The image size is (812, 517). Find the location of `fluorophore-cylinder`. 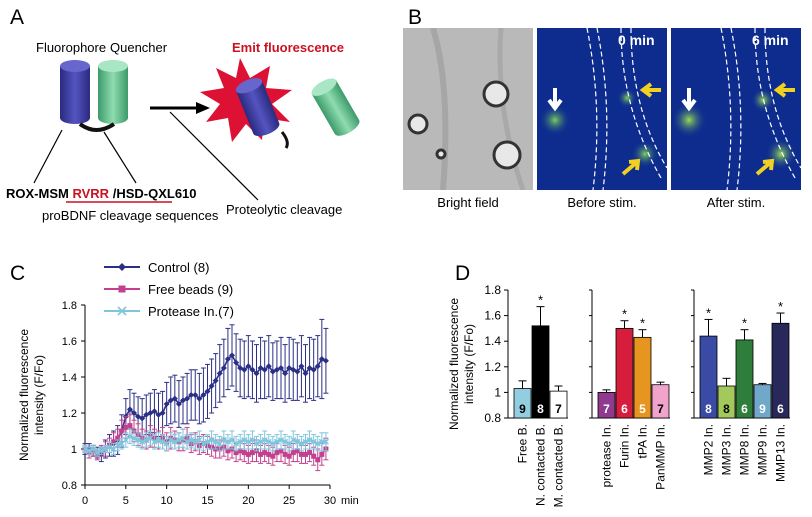

fluorophore-cylinder is located at coordinates (75, 92).